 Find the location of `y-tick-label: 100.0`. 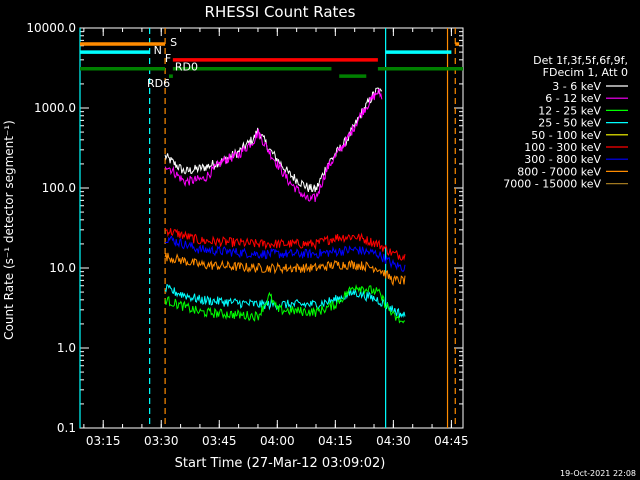

y-tick-label: 100.0 is located at coordinates (59, 188).